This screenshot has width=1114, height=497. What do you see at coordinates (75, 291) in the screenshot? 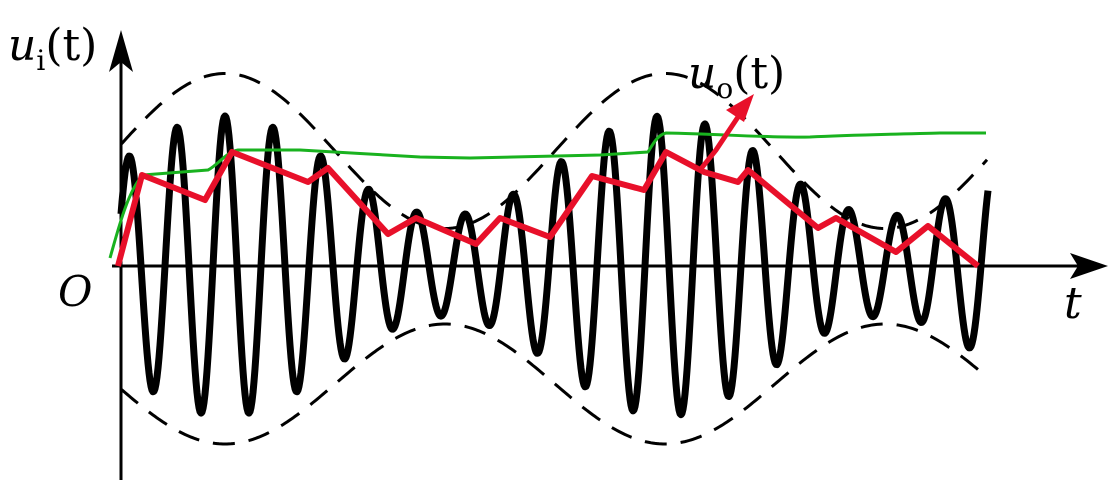
I see `origin-label: O` at bounding box center [75, 291].